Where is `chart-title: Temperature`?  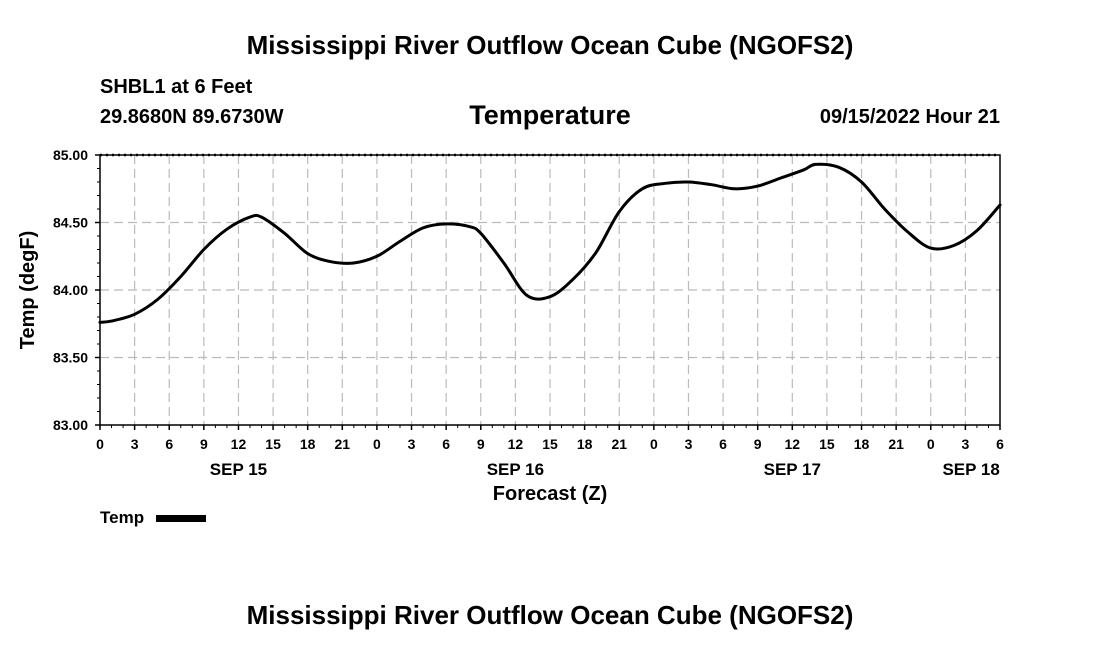 chart-title: Temperature is located at coordinates (550, 115).